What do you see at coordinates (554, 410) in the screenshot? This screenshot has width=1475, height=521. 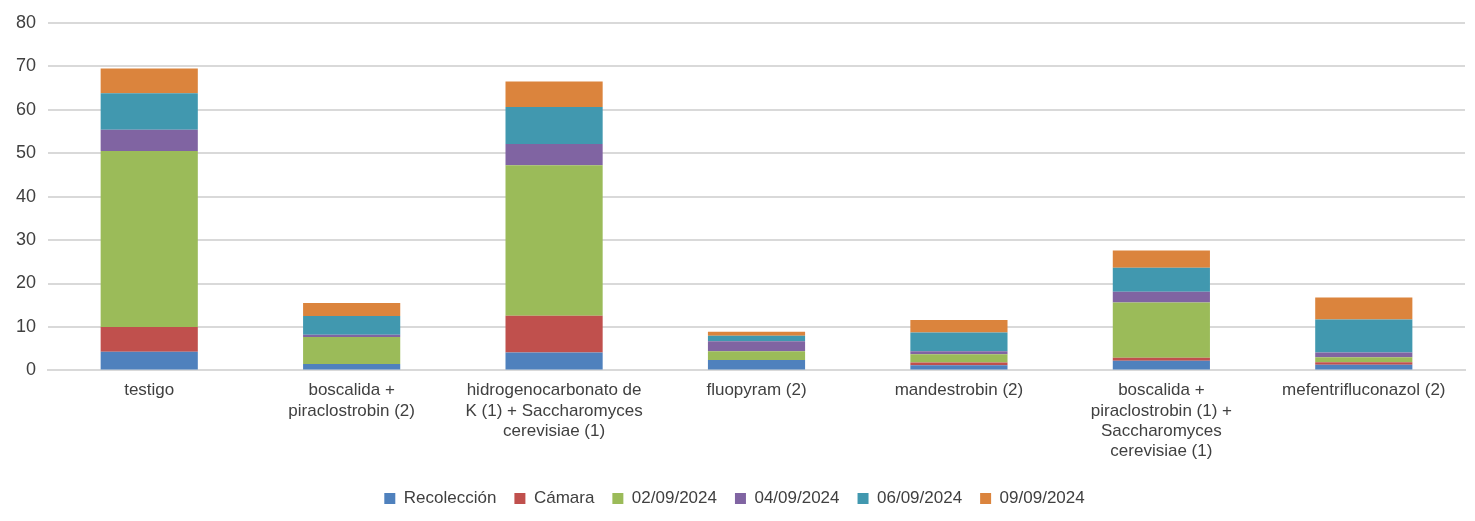 I see `x-tick-label: hidrogenocarbonato de K (1) + Saccharomyces cerevisiae (1)` at bounding box center [554, 410].